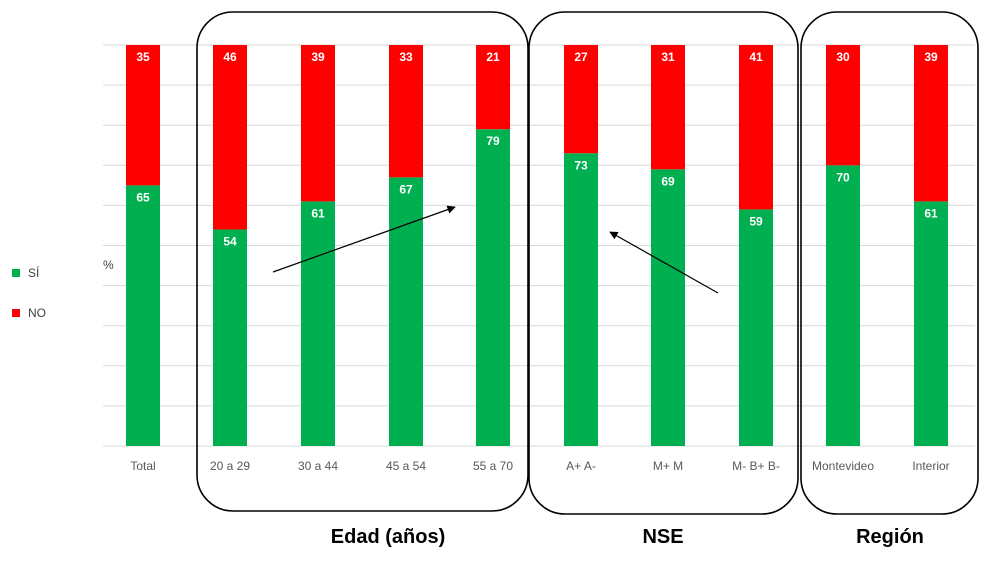  What do you see at coordinates (756, 57) in the screenshot?
I see `data-label: 41` at bounding box center [756, 57].